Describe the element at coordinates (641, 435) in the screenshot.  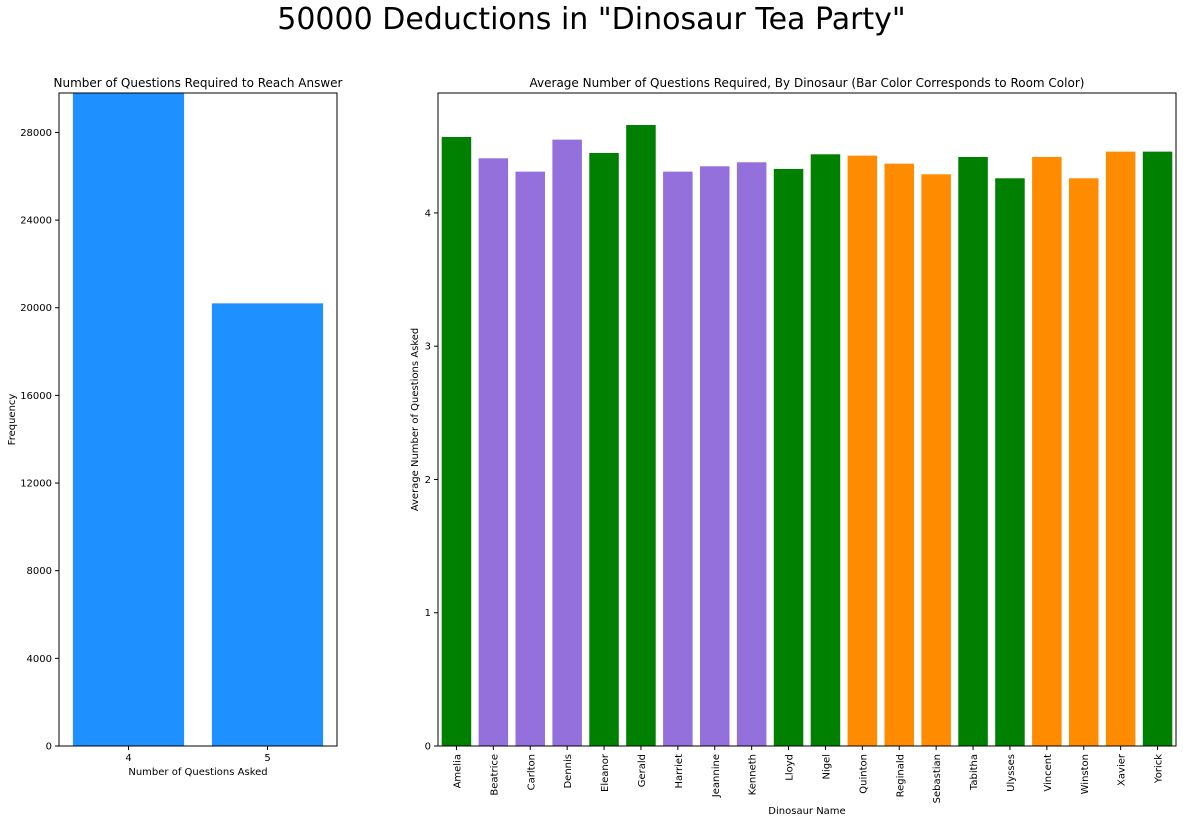
I see `bar-gerald` at that location.